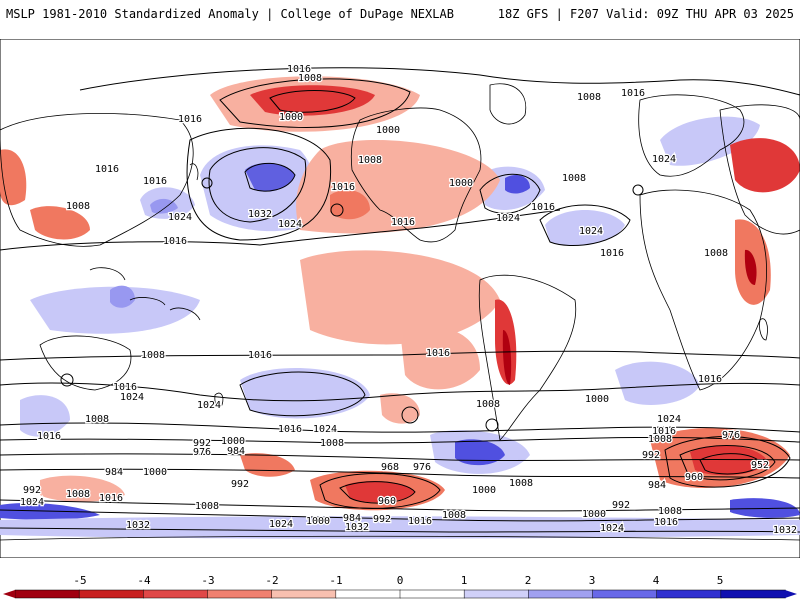 This screenshot has height=604, width=800. Describe the element at coordinates (219, 400) in the screenshot. I see `new-zealand-outline` at that location.